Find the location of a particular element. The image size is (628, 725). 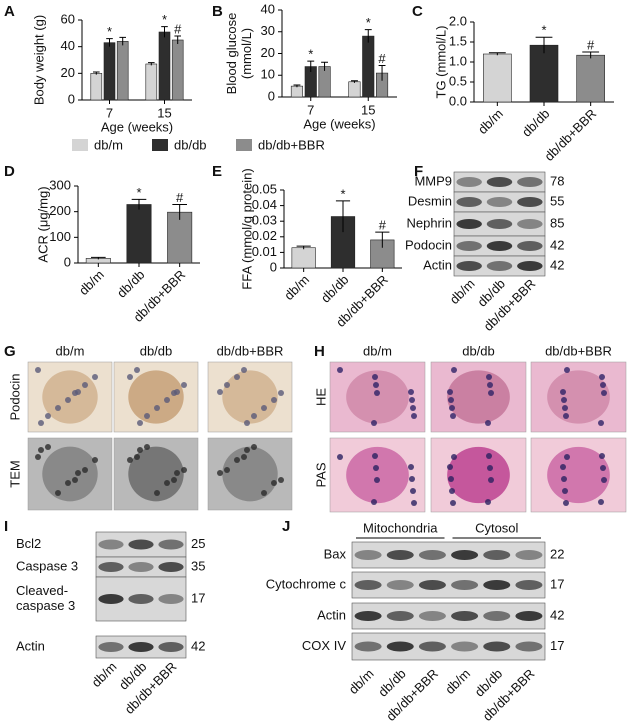

blot-row-label: Actin is located at coordinates (30, 645).